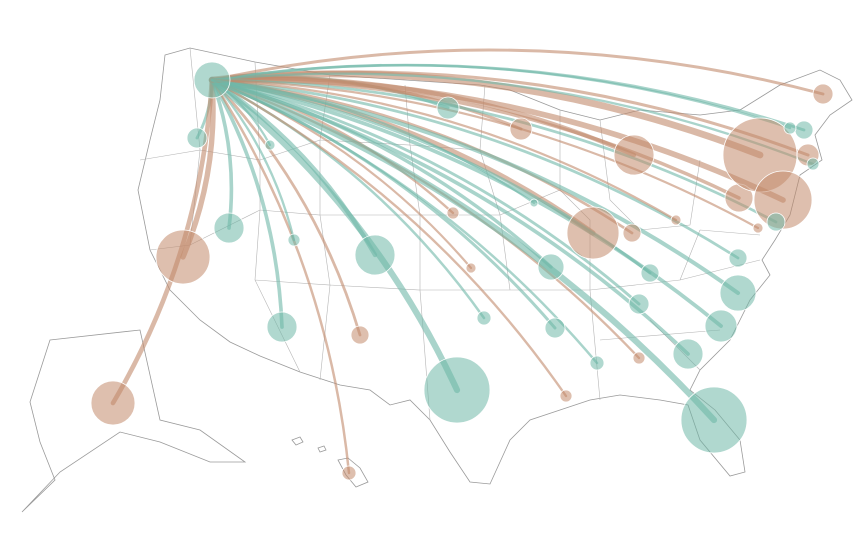 The width and height of the screenshot is (859, 535). What do you see at coordinates (330, 462) in the screenshot?
I see `hawaii` at bounding box center [330, 462].